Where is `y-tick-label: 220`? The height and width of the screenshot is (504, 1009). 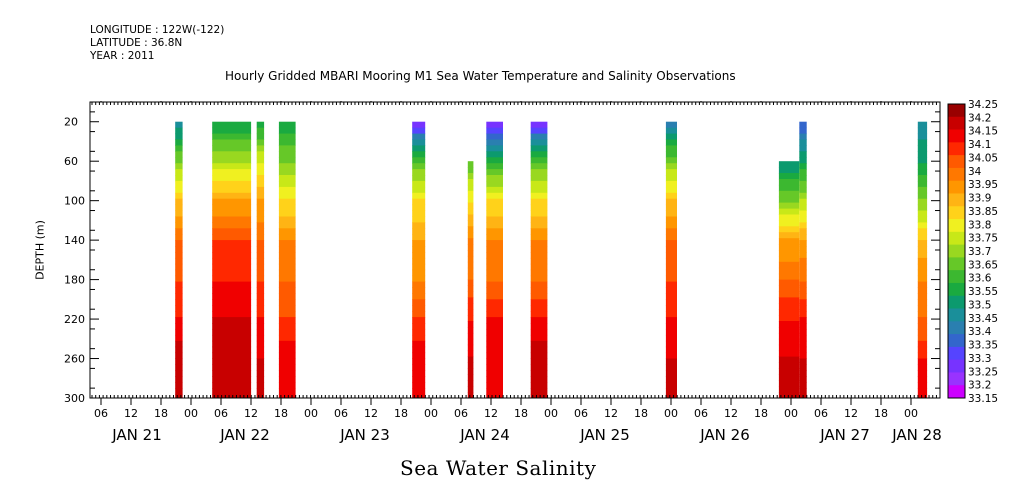 y-tick-label: 220 is located at coordinates (74, 319).